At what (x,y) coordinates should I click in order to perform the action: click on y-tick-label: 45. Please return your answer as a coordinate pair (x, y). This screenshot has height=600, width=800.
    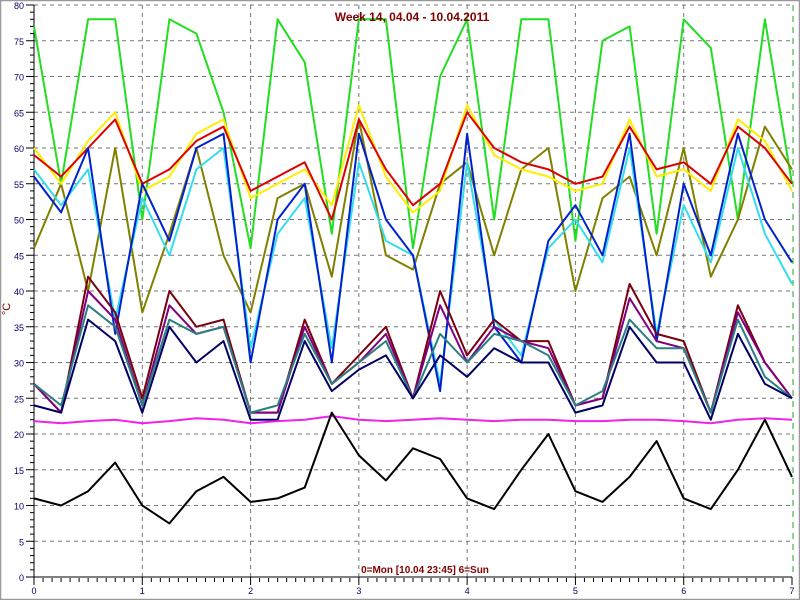
    Looking at the image, I should click on (19, 256).